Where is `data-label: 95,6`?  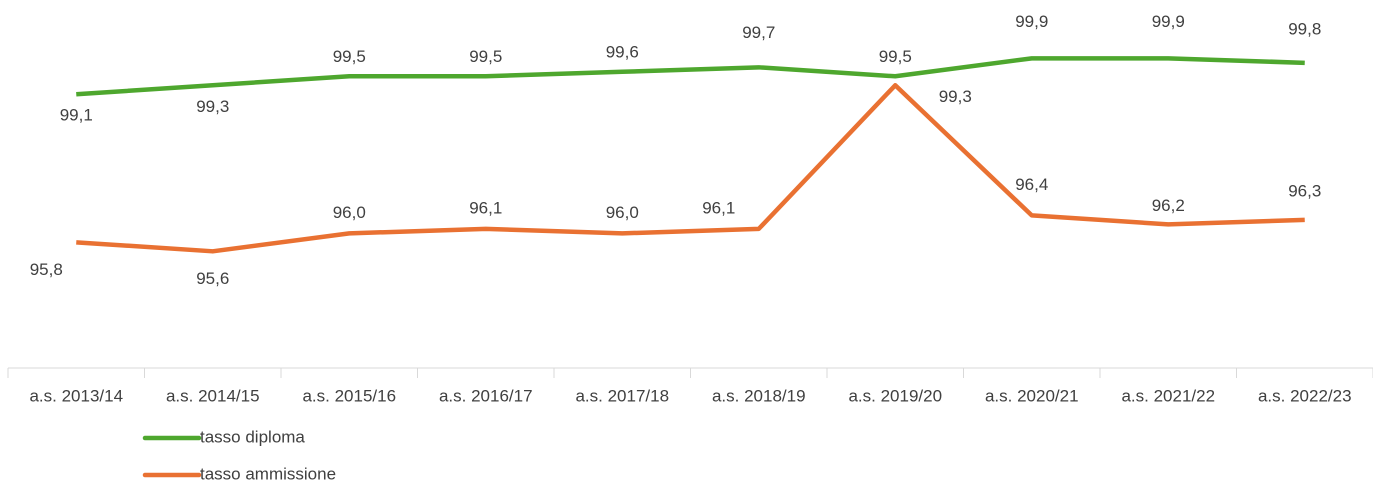
data-label: 95,6 is located at coordinates (212, 278).